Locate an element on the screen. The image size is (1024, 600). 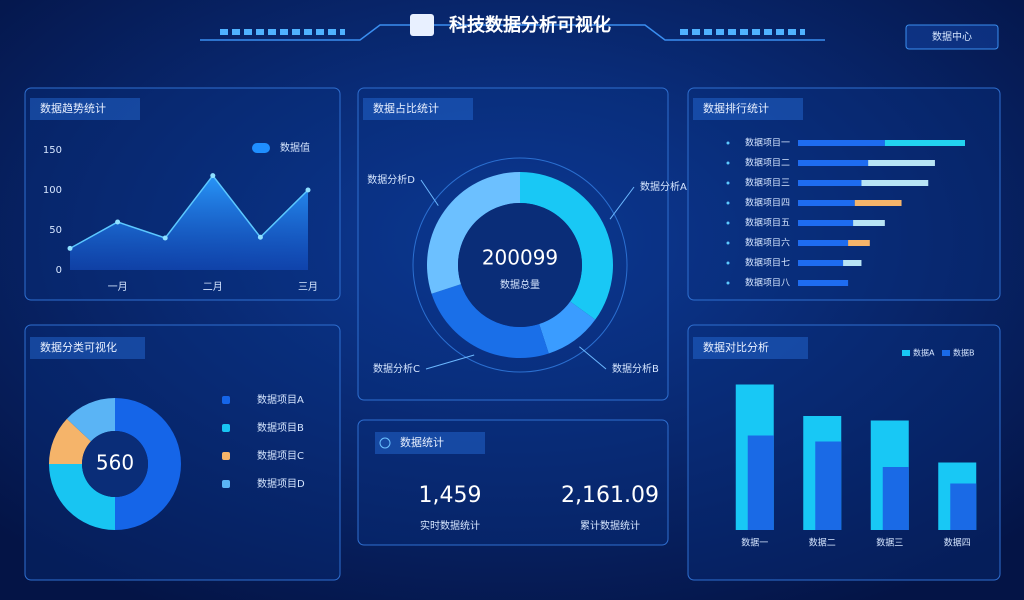
y-tick-label: 100 is located at coordinates (52, 190).